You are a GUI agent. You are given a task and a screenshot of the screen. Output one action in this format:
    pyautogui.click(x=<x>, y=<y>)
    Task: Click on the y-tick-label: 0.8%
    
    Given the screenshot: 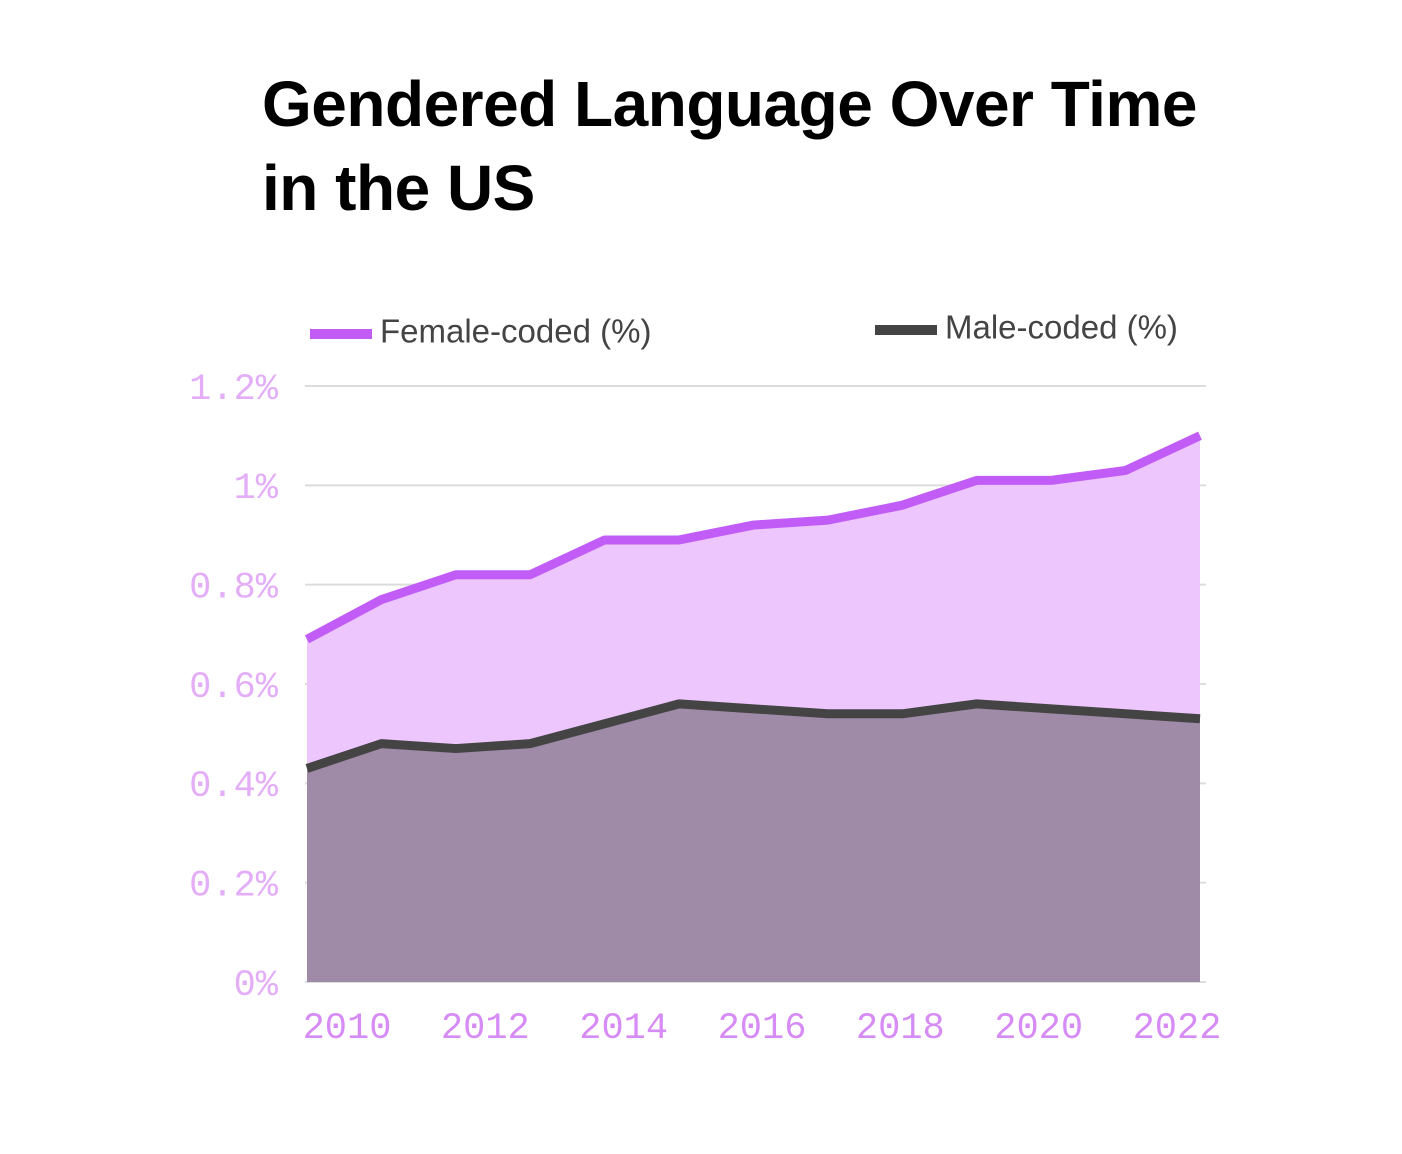 What is the action you would take?
    pyautogui.click(x=234, y=588)
    